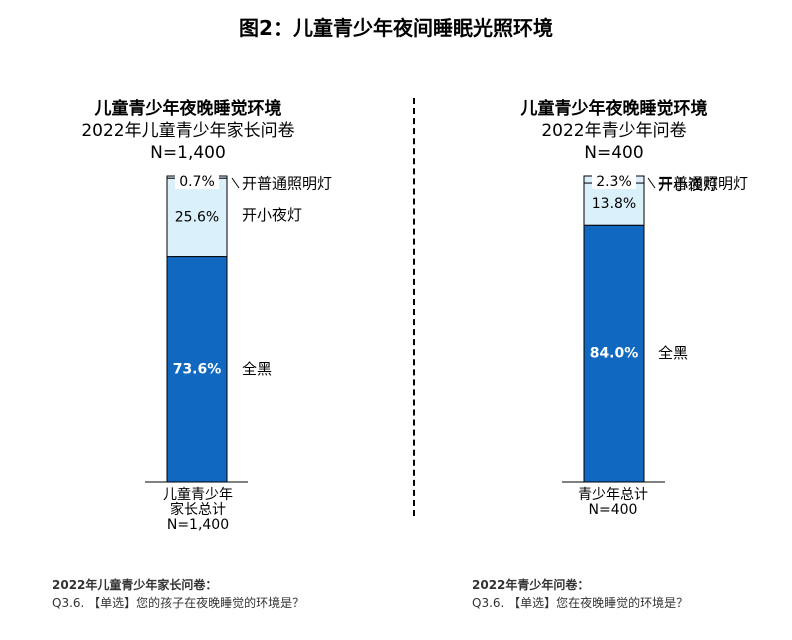  I want to click on left-panel-header: 儿童青少年夜晚睡觉环境 2022年儿童青少年家长问卷 N=1,400, so click(188, 131).